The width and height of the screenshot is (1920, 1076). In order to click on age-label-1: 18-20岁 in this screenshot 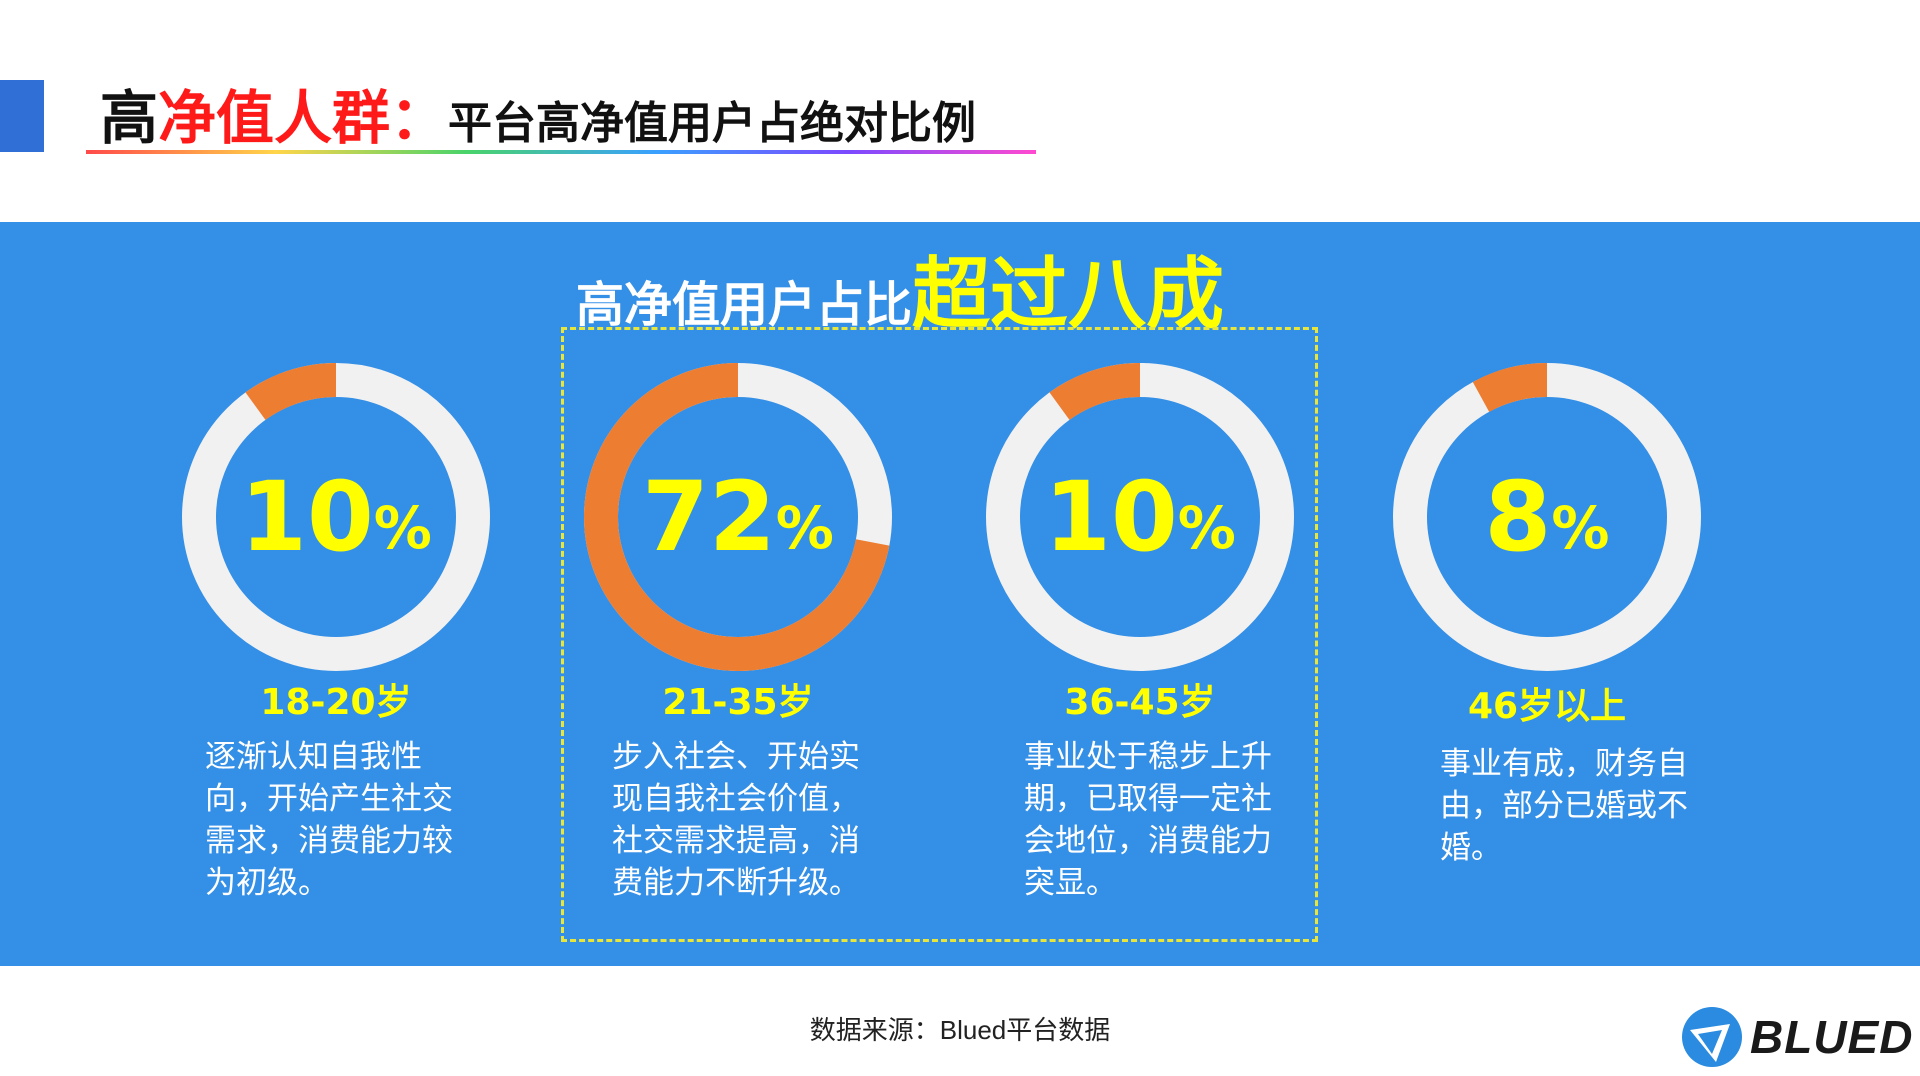, I will do `click(336, 702)`.